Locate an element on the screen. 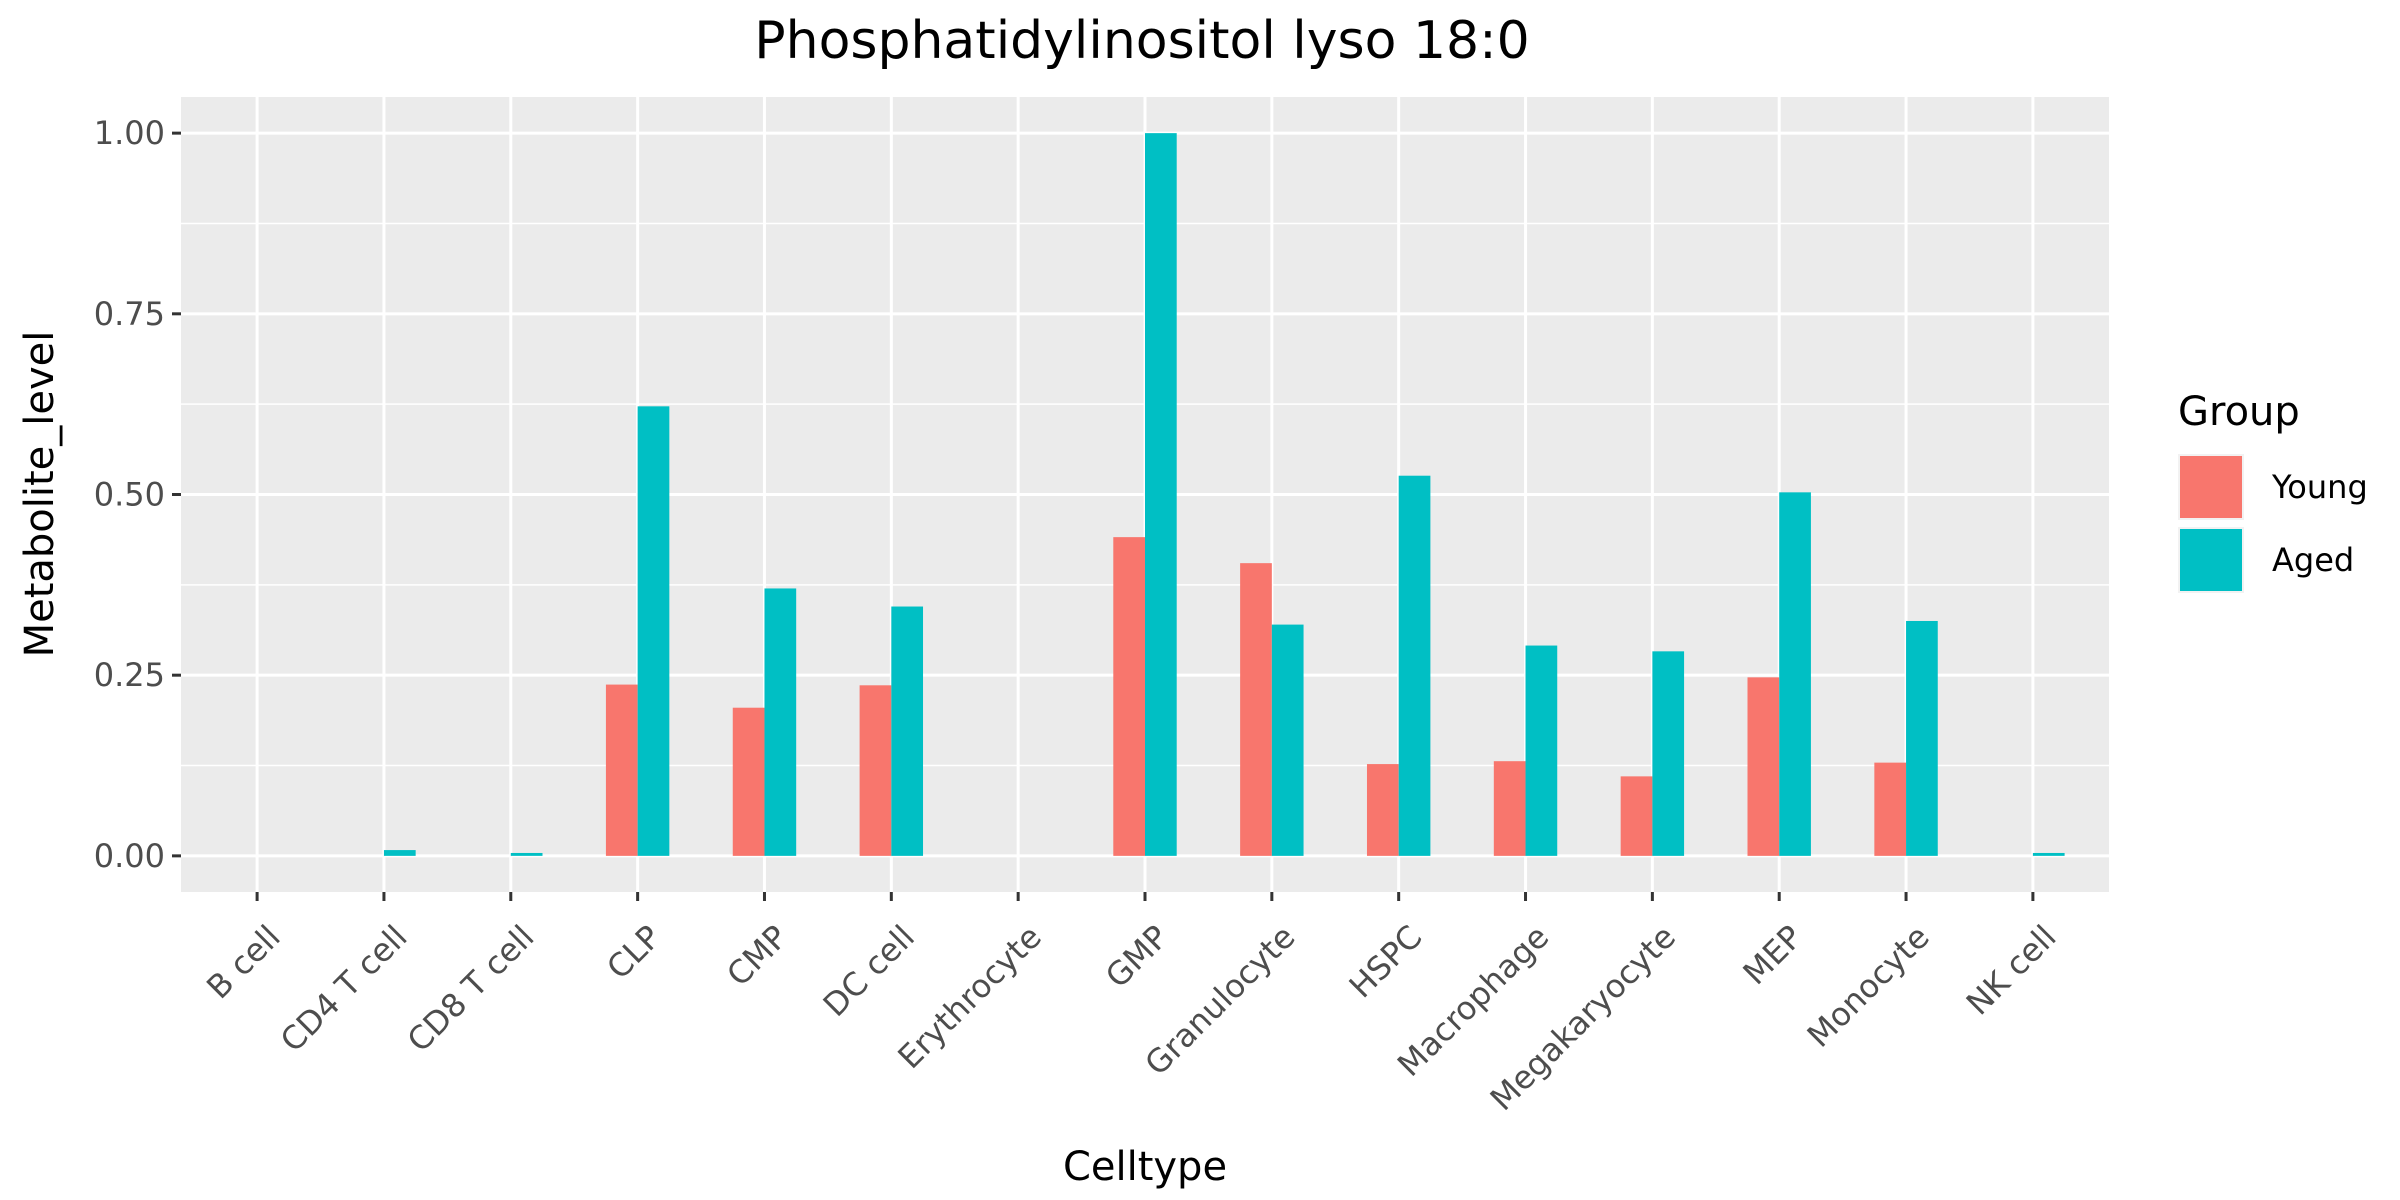 The height and width of the screenshot is (1200, 2400). y-axis-title: Metabolite_level is located at coordinates (40, 494).